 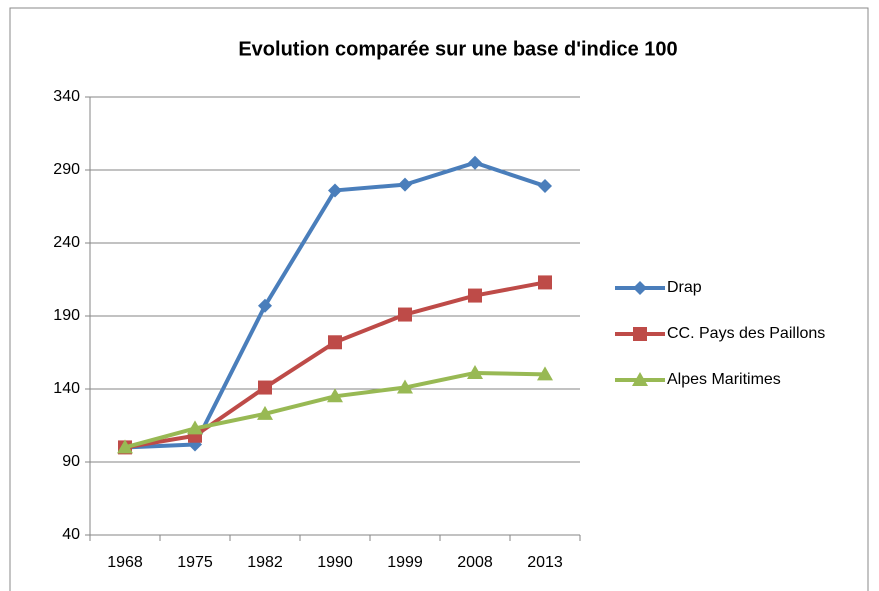 What do you see at coordinates (335, 562) in the screenshot?
I see `x-tick-label: 1990` at bounding box center [335, 562].